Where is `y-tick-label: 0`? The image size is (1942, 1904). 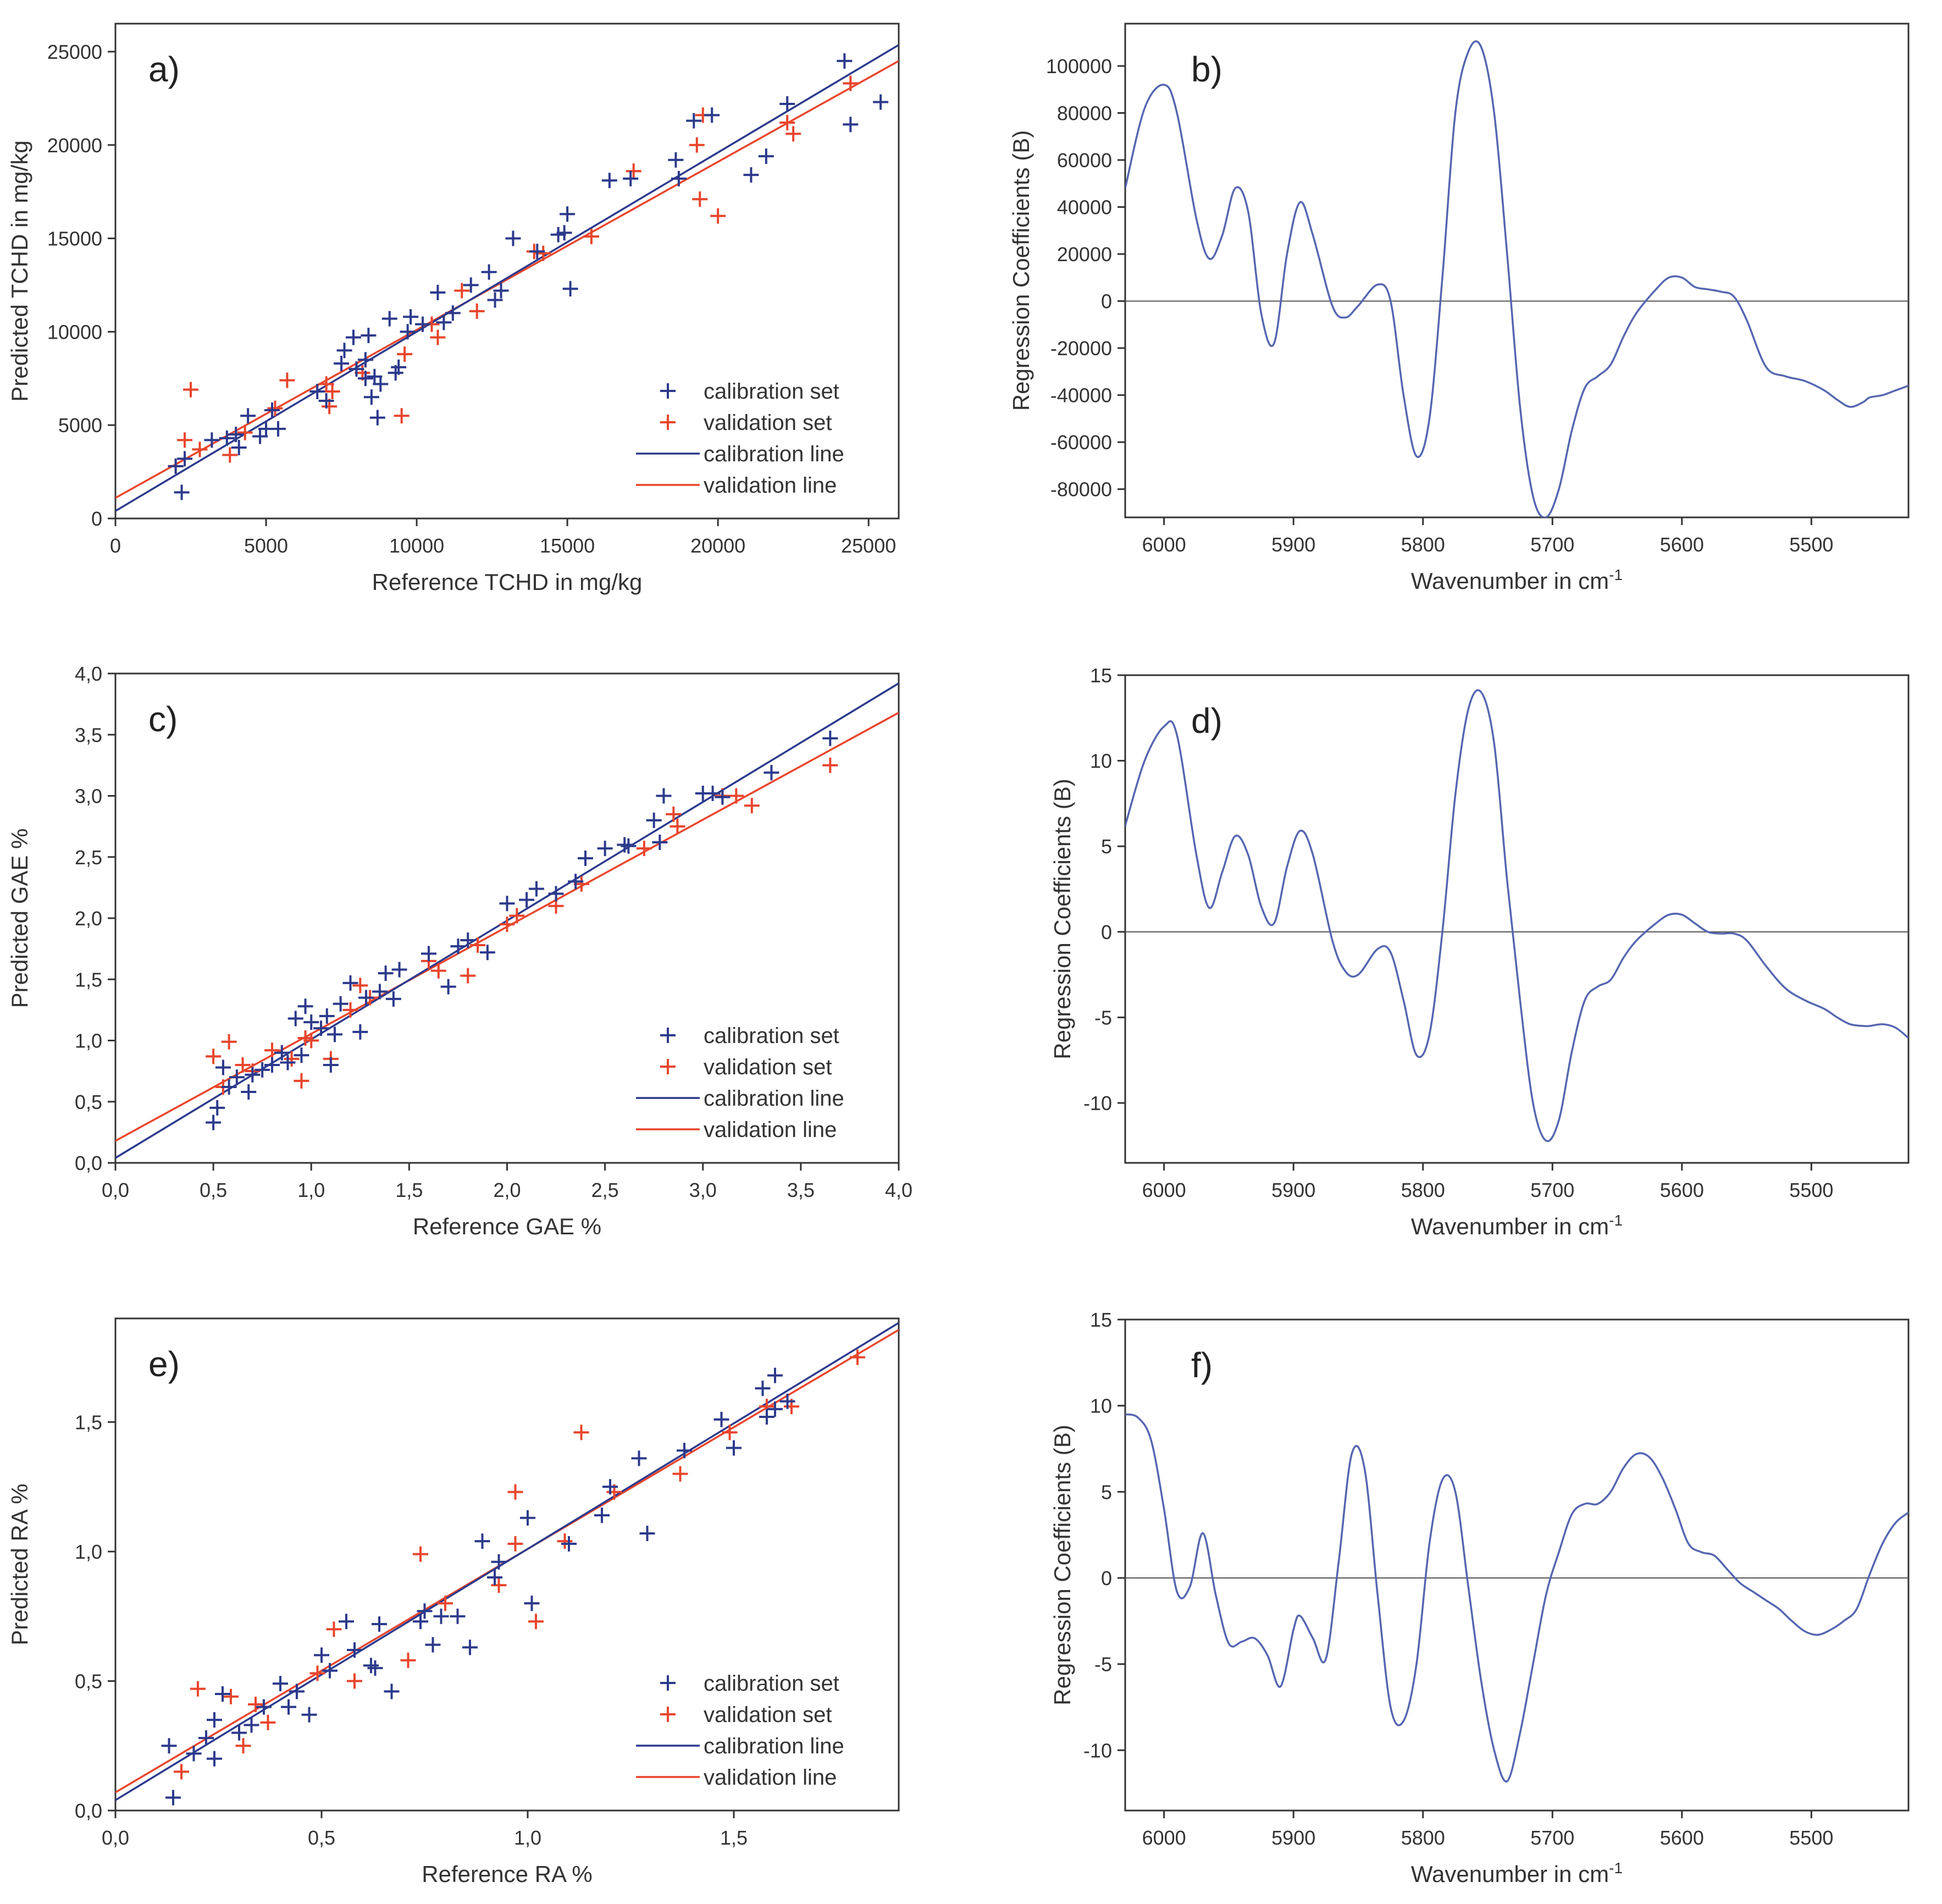
y-tick-label: 0 is located at coordinates (1106, 932).